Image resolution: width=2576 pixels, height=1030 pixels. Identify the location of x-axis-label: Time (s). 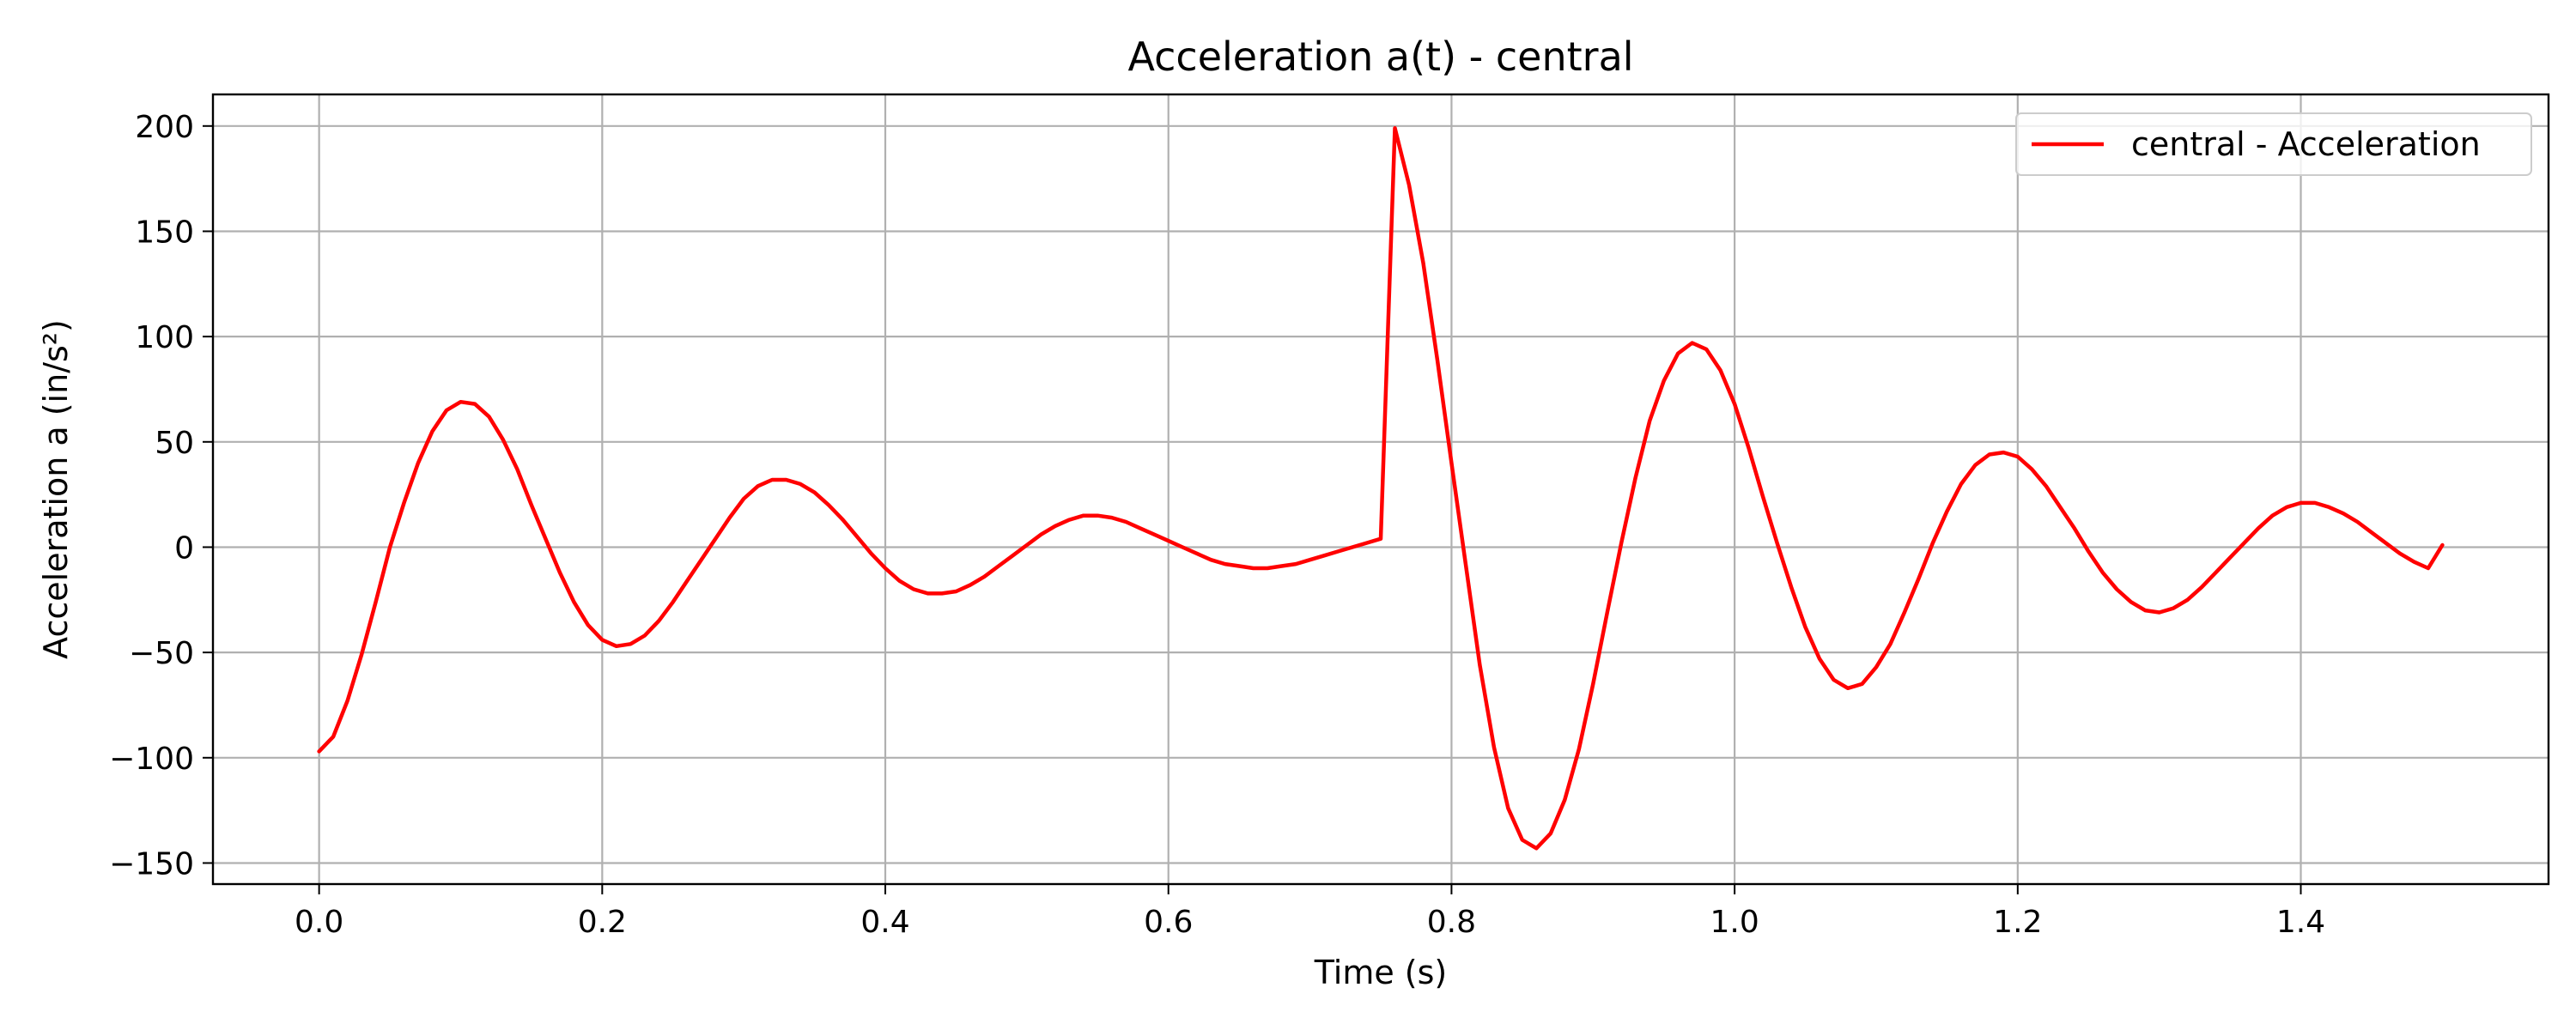
(1381, 972).